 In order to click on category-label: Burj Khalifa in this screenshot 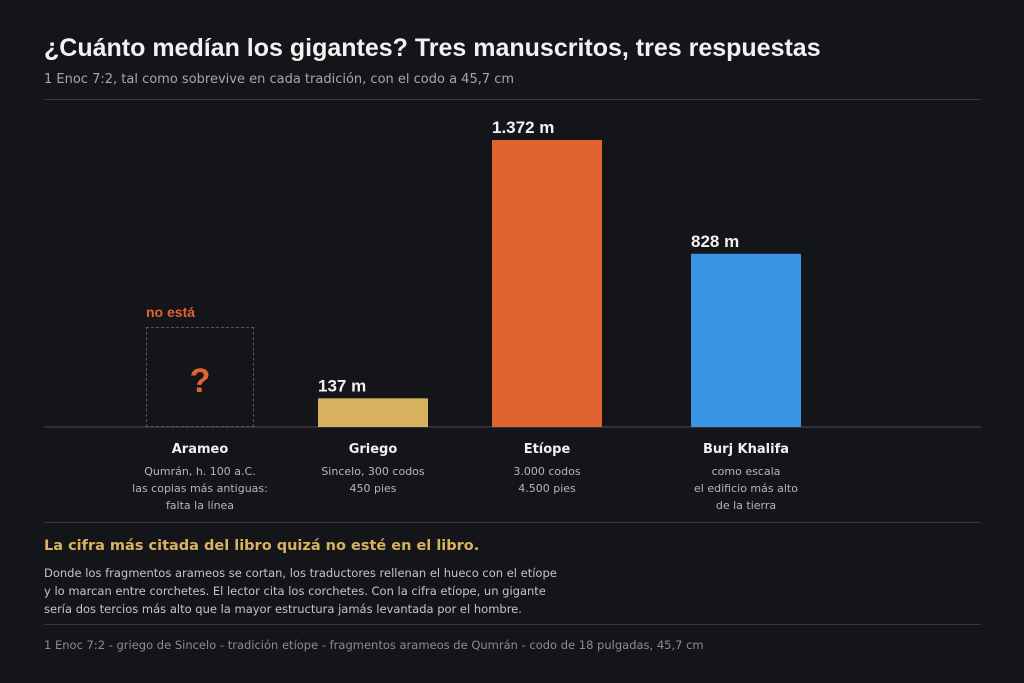, I will do `click(746, 449)`.